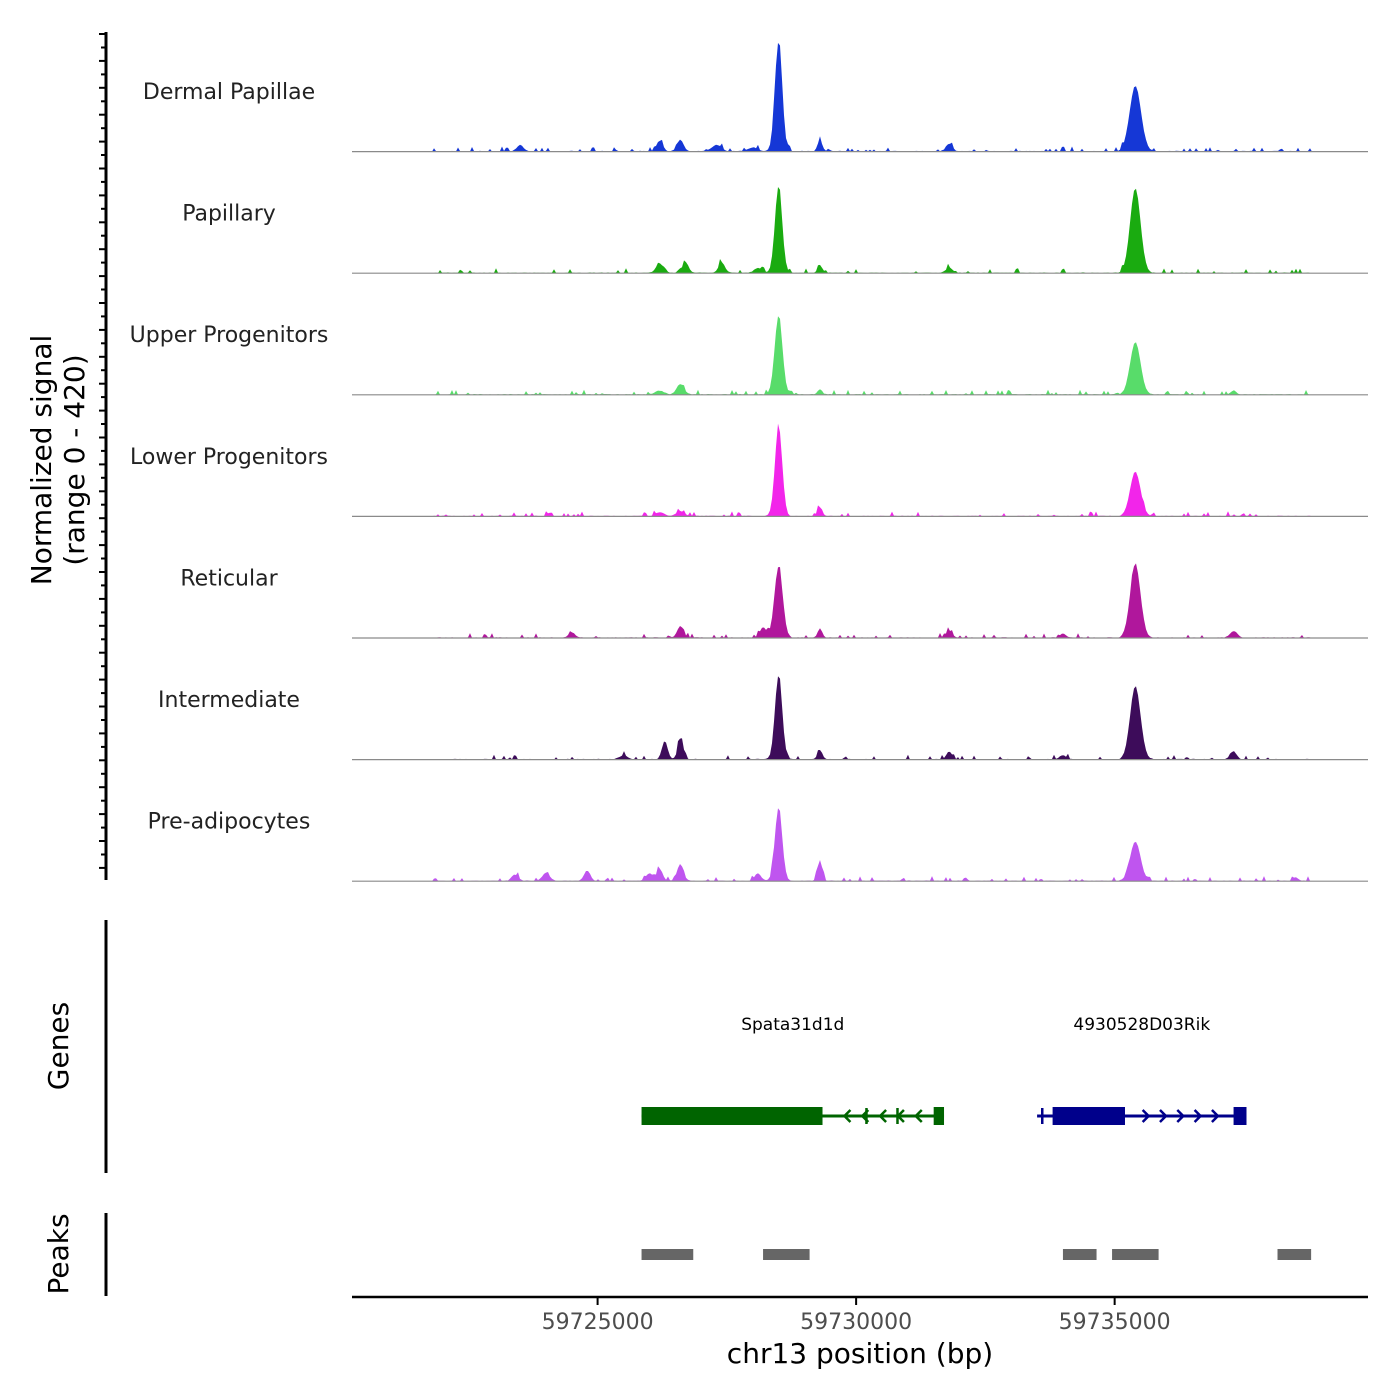 The width and height of the screenshot is (1400, 1400). Describe the element at coordinates (976, 1254) in the screenshot. I see `peaks-track` at that location.